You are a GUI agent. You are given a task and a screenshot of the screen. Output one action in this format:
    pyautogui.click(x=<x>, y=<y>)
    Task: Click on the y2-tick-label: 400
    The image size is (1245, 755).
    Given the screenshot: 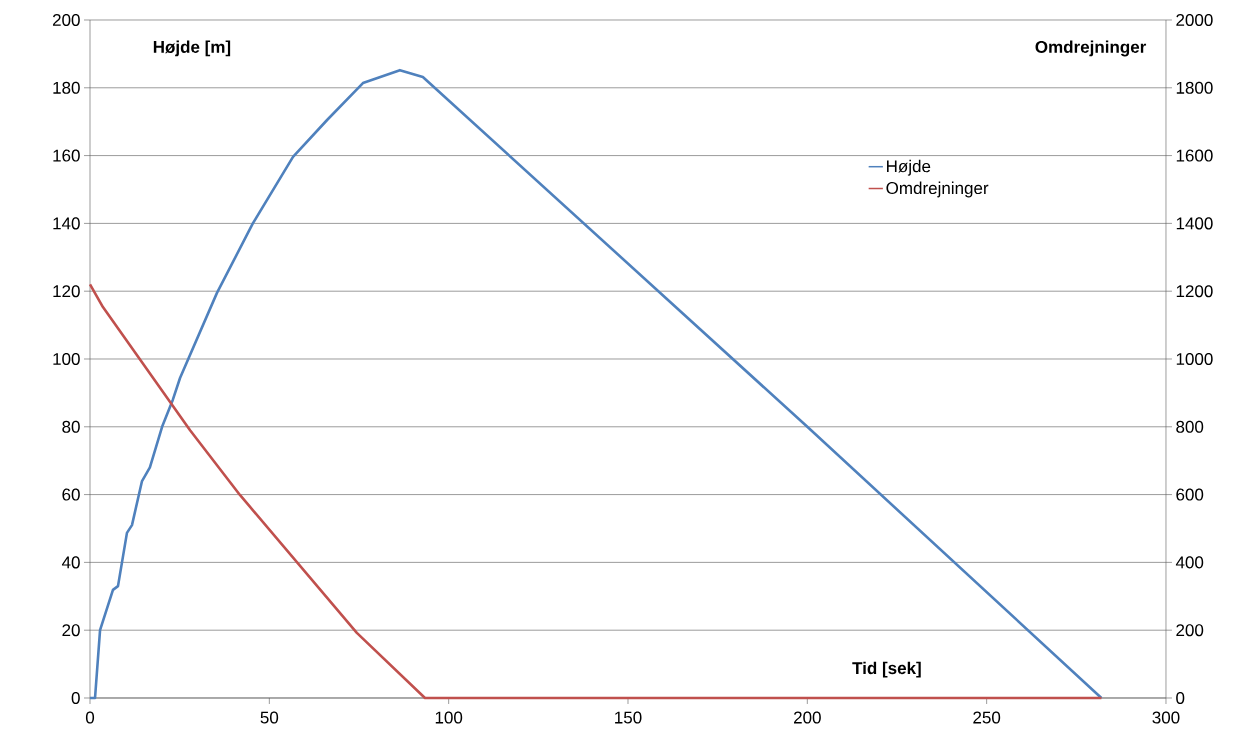 What is the action you would take?
    pyautogui.click(x=1189, y=562)
    